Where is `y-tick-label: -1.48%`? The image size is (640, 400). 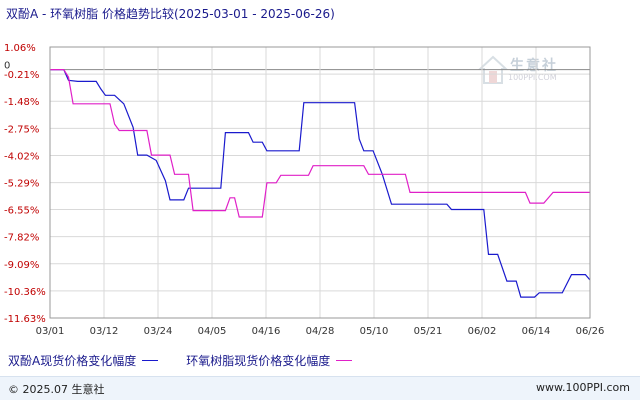
y-tick-label: -1.48% is located at coordinates (21, 102).